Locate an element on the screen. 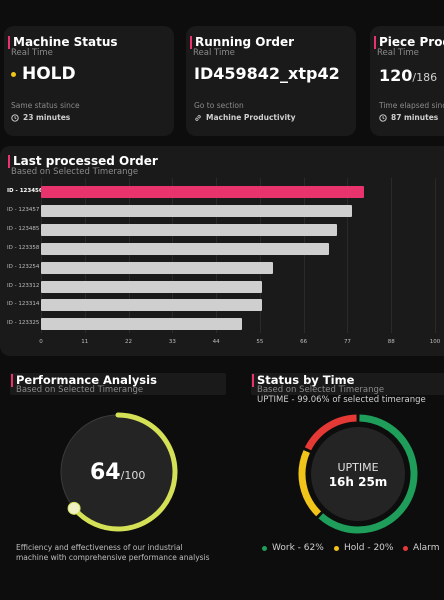 The image size is (444, 600). performance-gauge is located at coordinates (119, 472).